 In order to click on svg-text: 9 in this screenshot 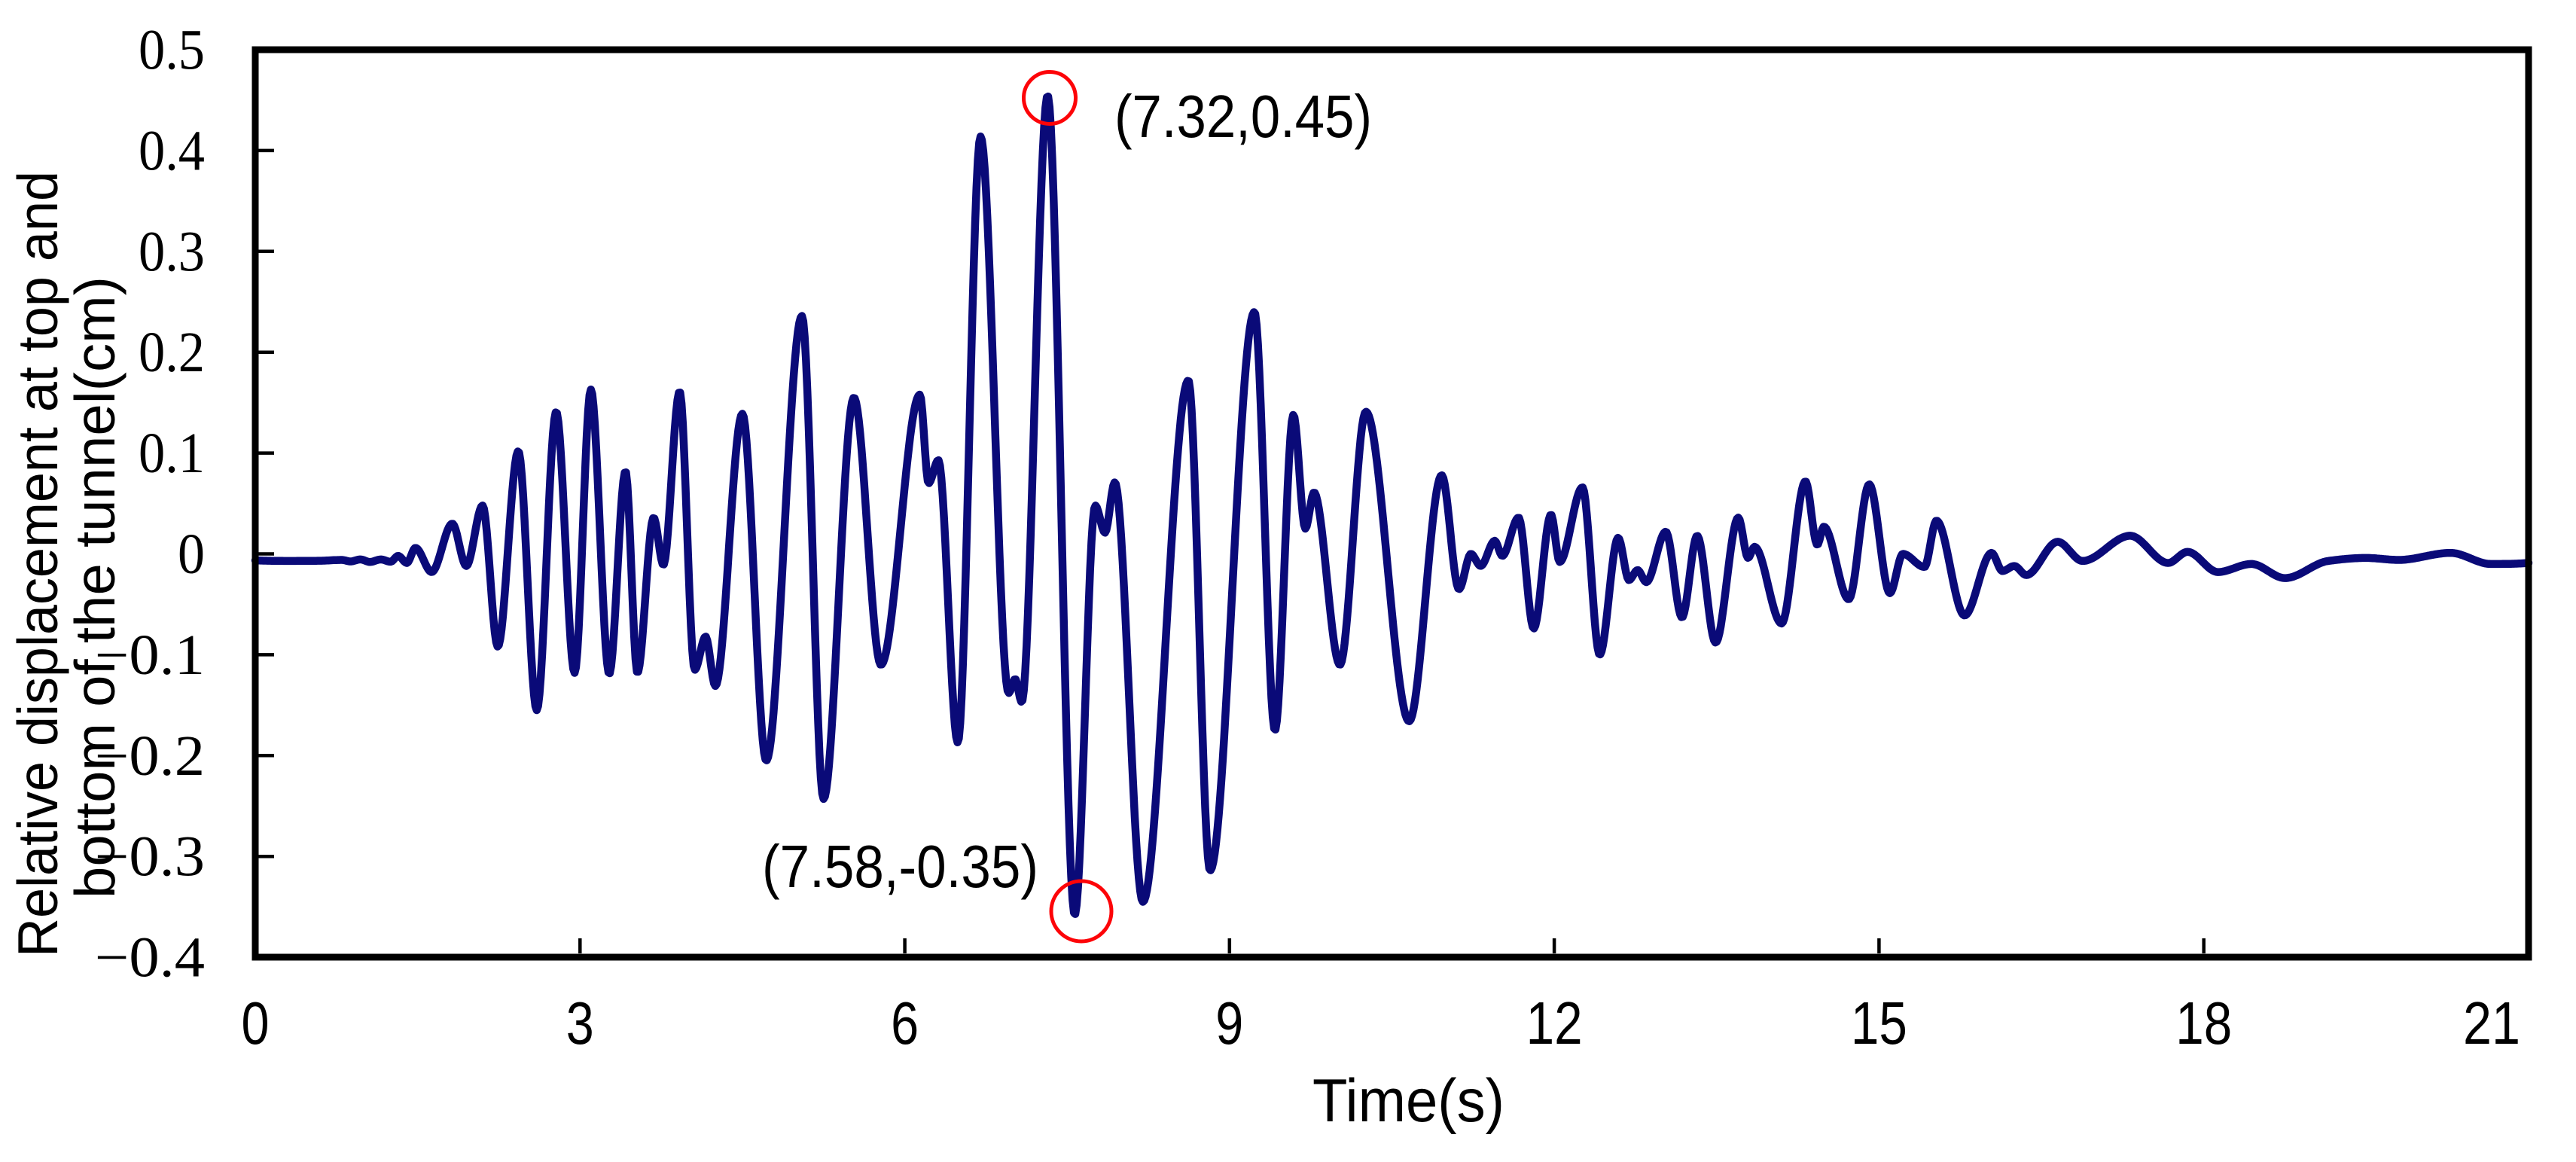, I will do `click(1229, 1023)`.